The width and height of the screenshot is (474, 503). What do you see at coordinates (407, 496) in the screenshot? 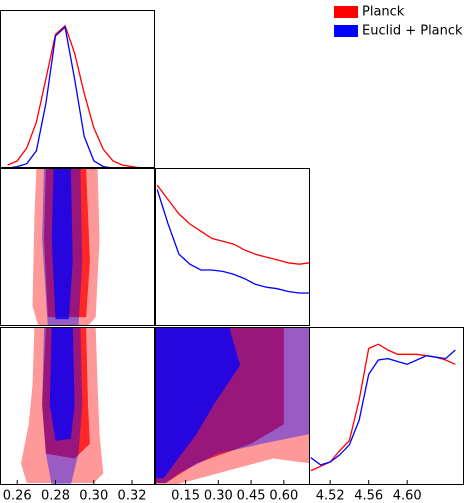
I see `x-tick-label: 4.60` at bounding box center [407, 496].